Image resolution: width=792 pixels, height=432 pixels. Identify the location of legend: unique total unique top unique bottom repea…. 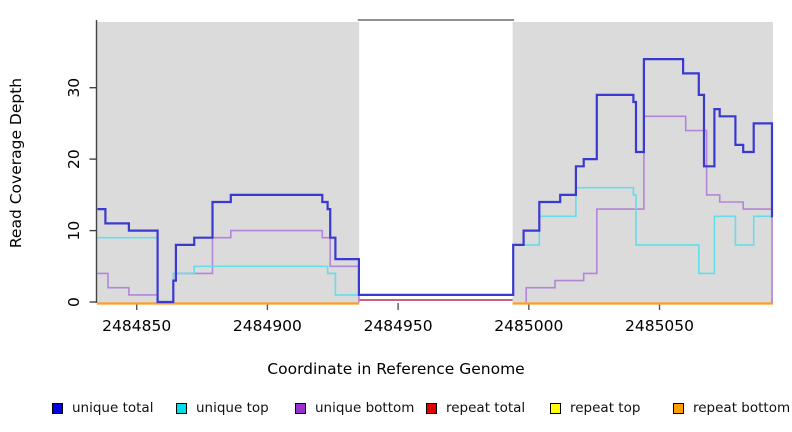
(396, 411).